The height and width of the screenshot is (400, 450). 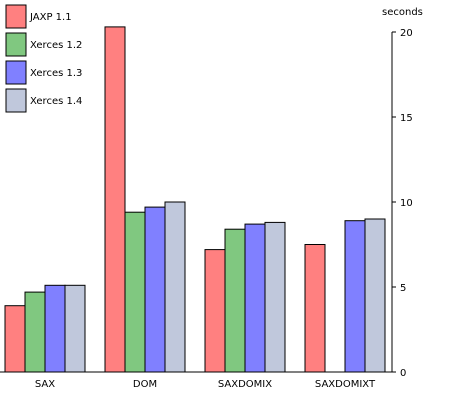 I want to click on category-label-sax: SAX, so click(x=45, y=384).